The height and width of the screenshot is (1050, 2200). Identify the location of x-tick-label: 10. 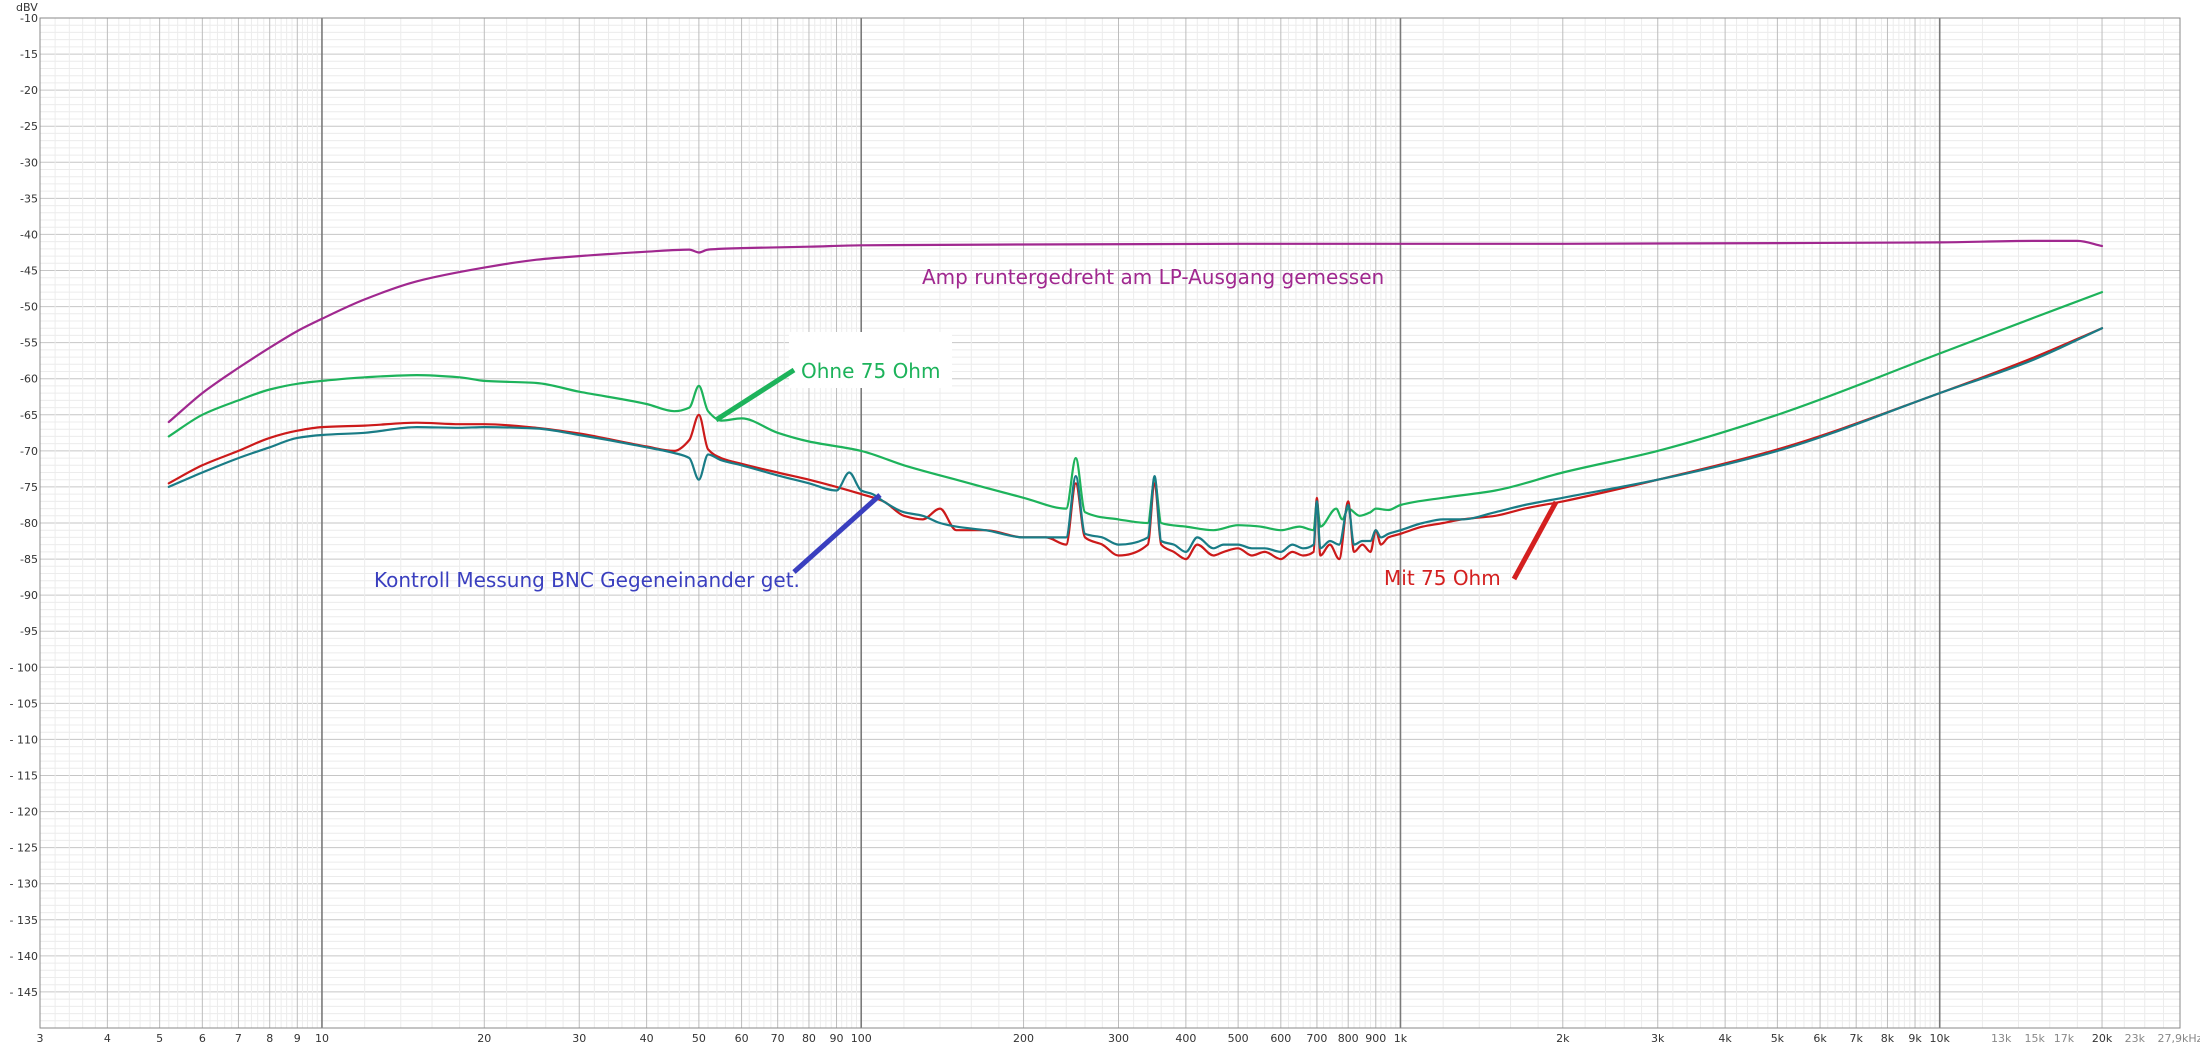
(322, 1038).